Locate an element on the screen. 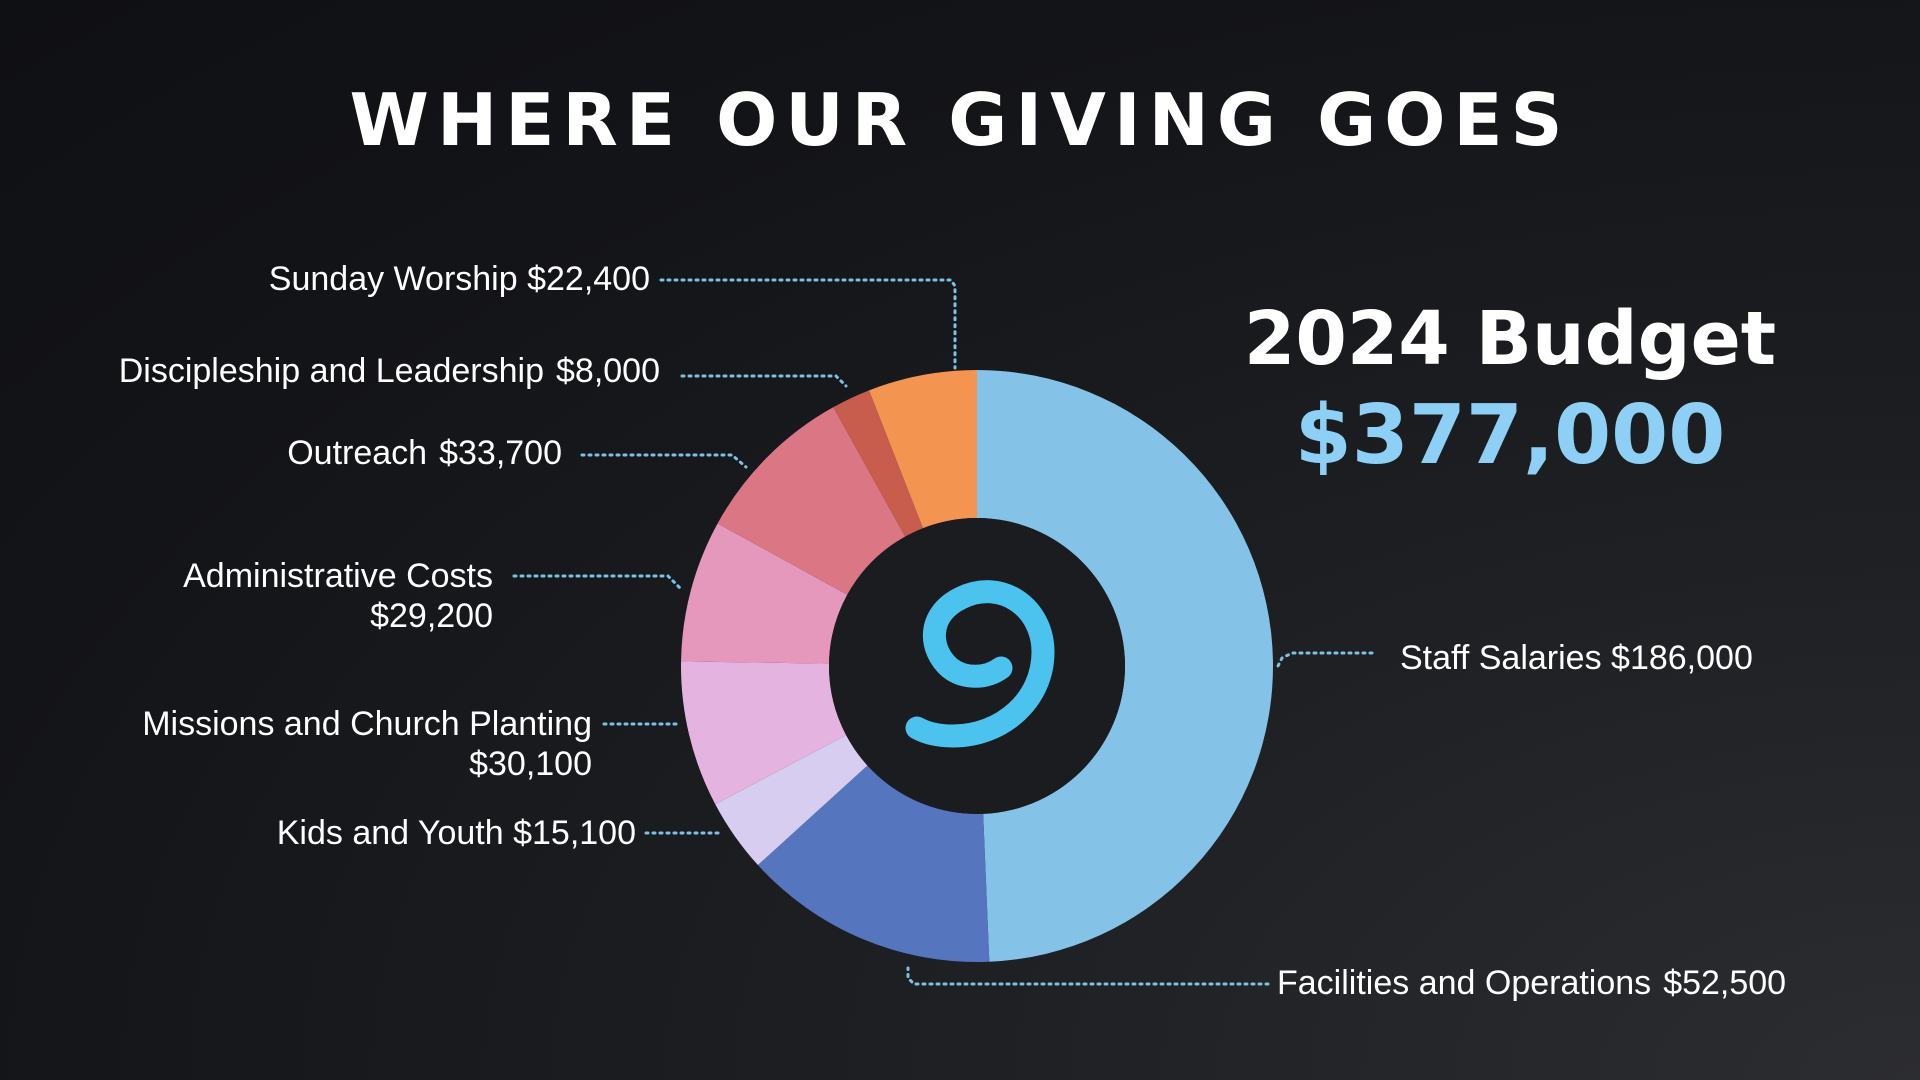  label-amount: $29,200 is located at coordinates (431, 616).